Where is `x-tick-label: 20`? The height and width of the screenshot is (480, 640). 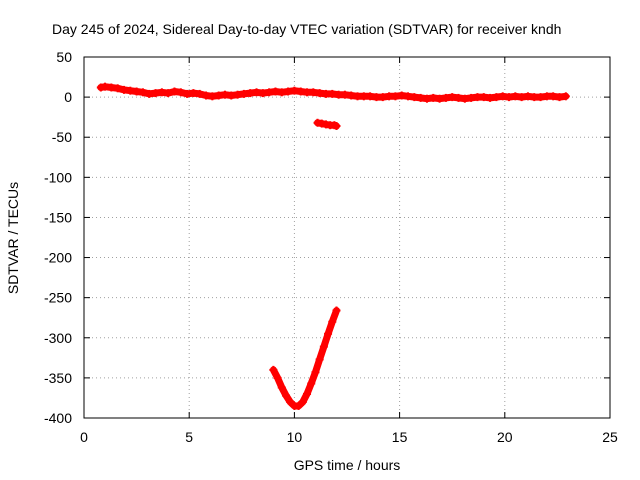
x-tick-label: 20 is located at coordinates (505, 437).